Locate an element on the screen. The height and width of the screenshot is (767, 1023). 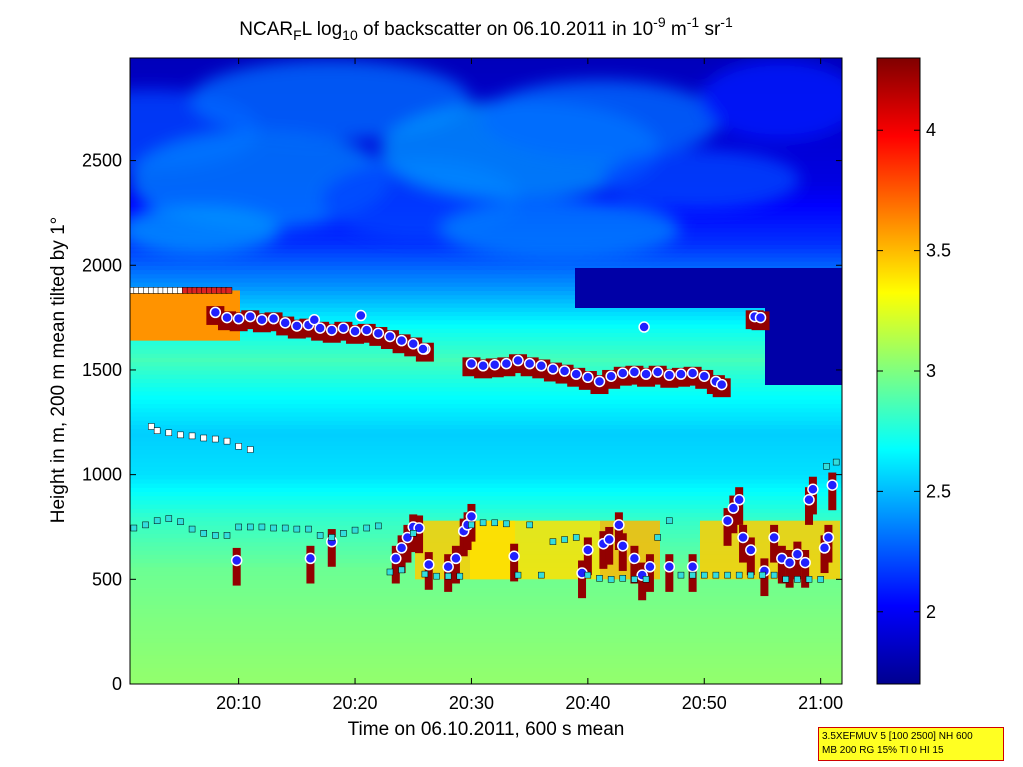
x-axis-label: Time on 06.10.2011, 600 s mean is located at coordinates (486, 729).